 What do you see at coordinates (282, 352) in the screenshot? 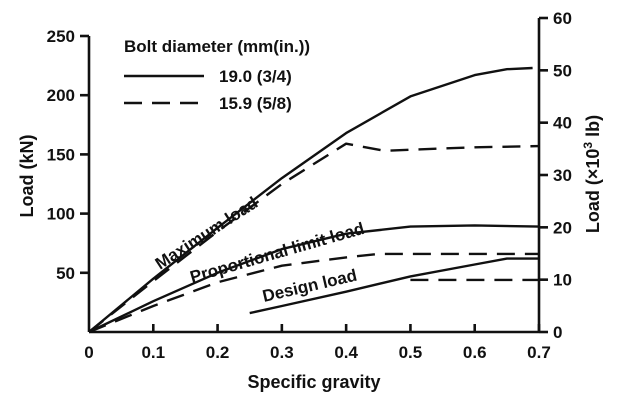
I see `x-tick-label: 0.3` at bounding box center [282, 352].